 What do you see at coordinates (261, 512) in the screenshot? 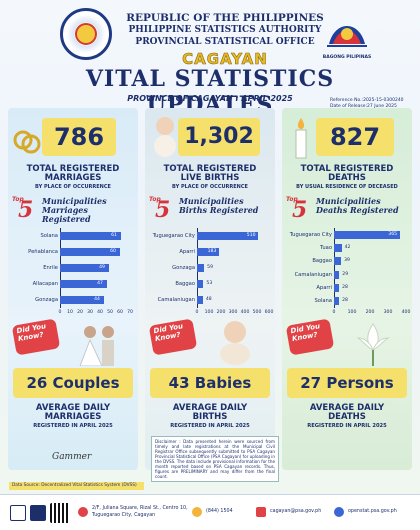
I see `email-icon` at bounding box center [261, 512].